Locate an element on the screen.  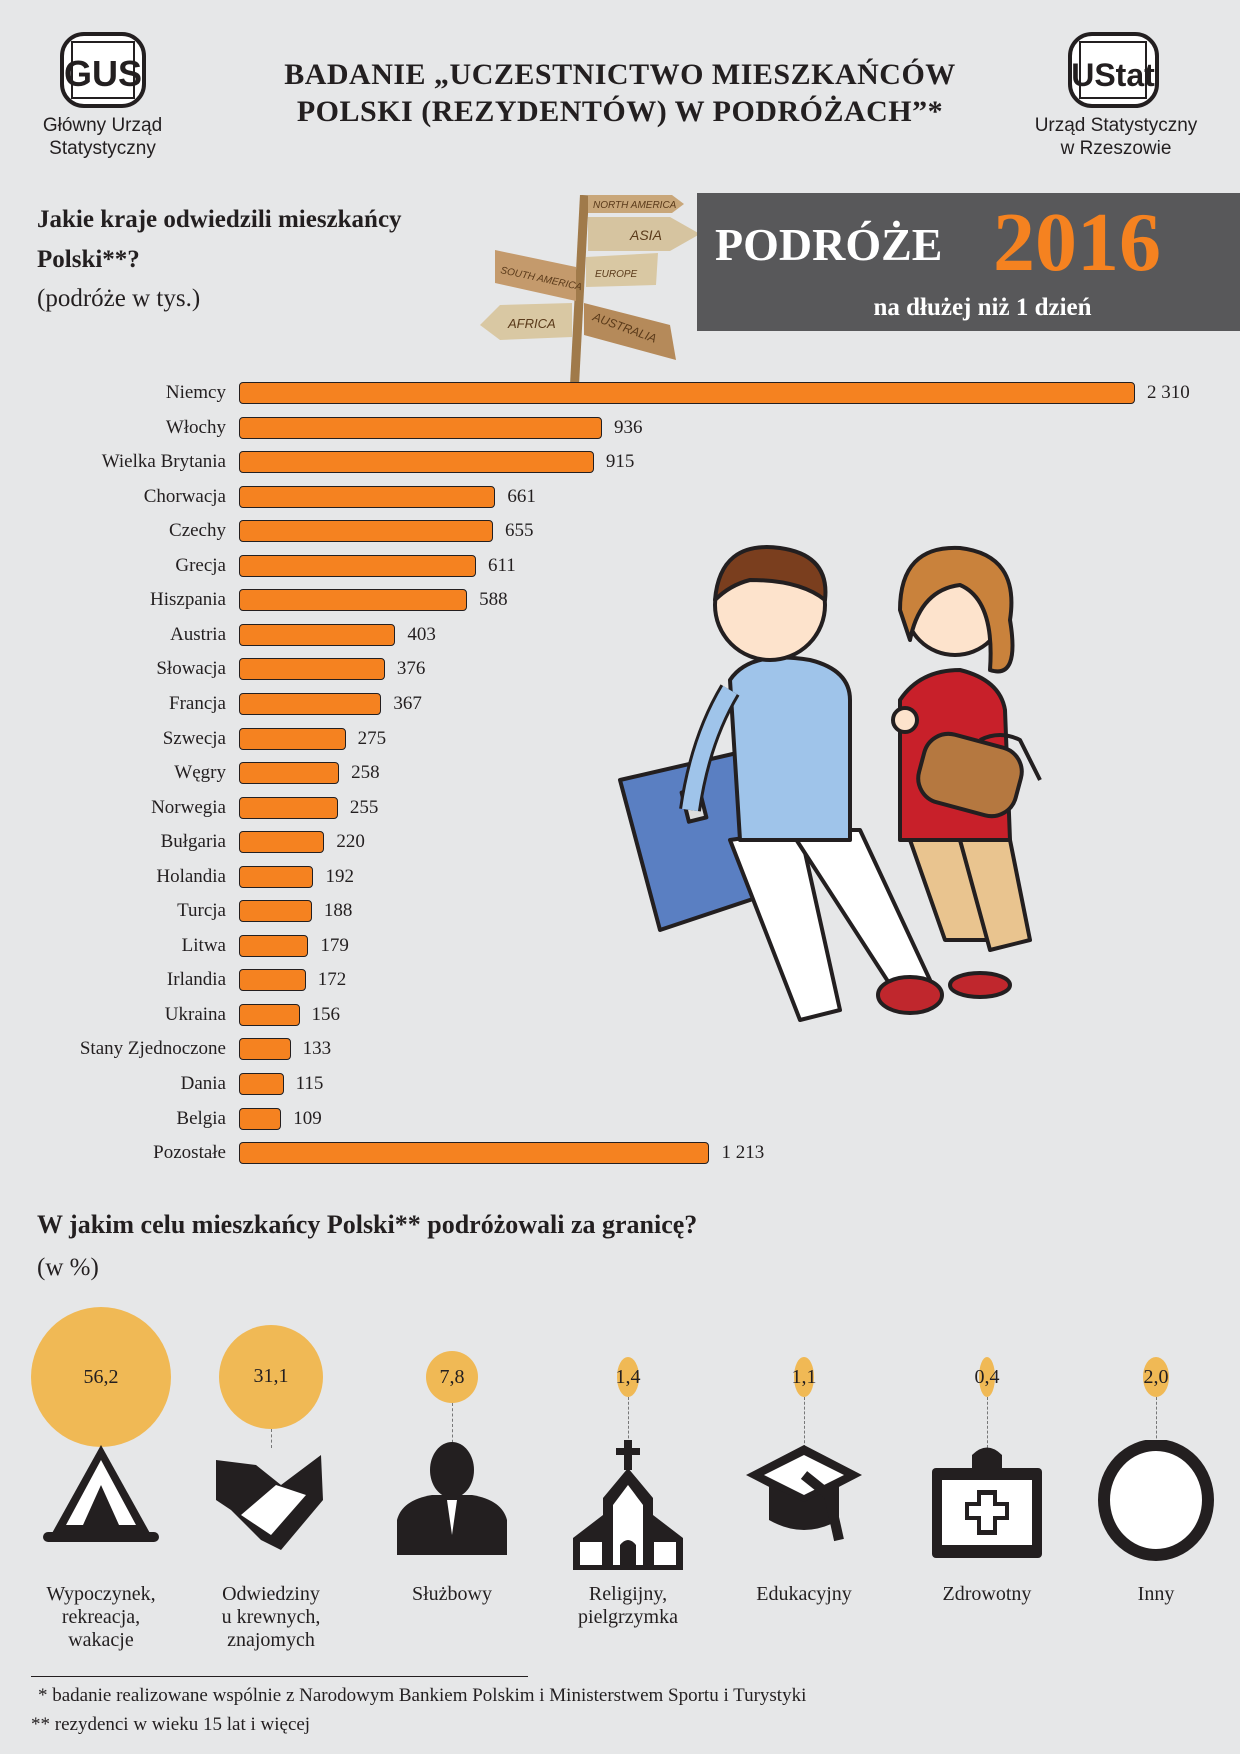
ustat-caption: Urząd Statystyczny w Rzeszowie is located at coordinates (1116, 137).